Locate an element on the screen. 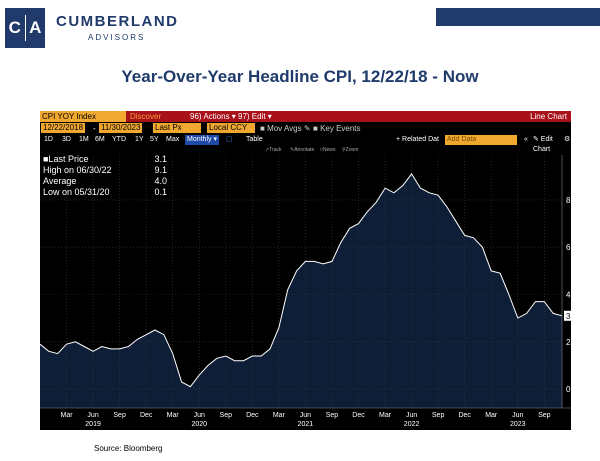 The height and width of the screenshot is (461, 600). edit-chart-button: ✎ Edit Chart is located at coordinates (543, 144).